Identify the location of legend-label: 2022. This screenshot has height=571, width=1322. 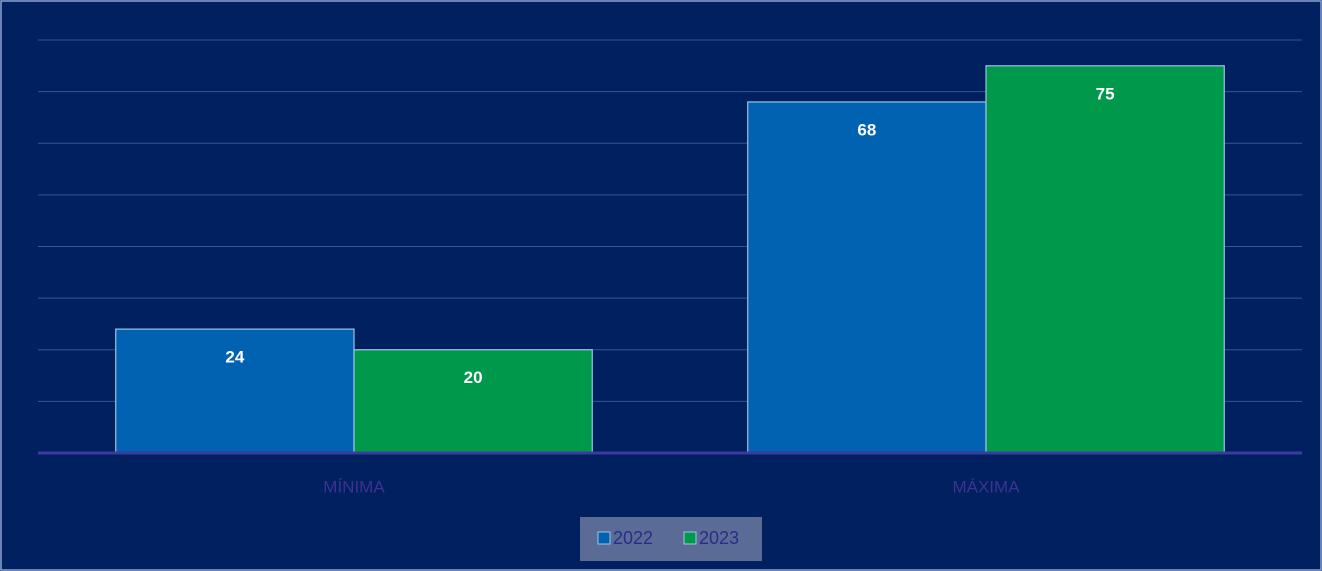
(633, 538).